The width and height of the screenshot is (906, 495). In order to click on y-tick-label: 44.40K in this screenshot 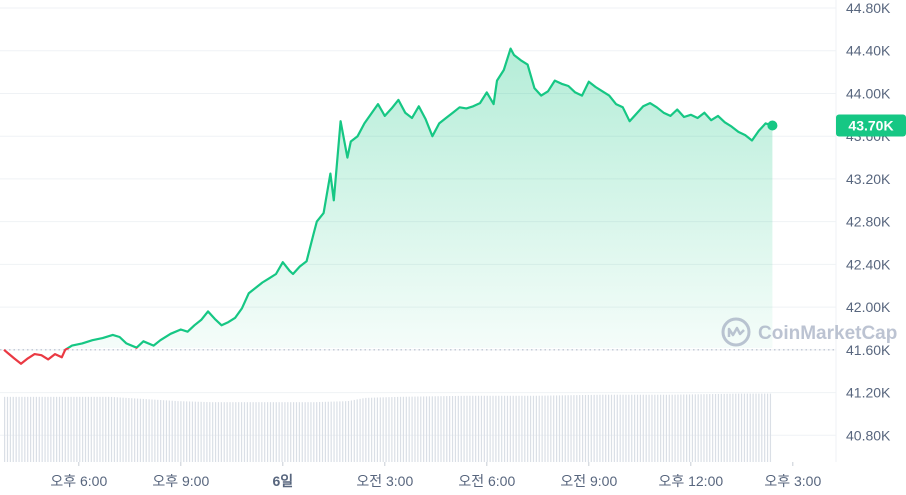, I will do `click(868, 51)`.